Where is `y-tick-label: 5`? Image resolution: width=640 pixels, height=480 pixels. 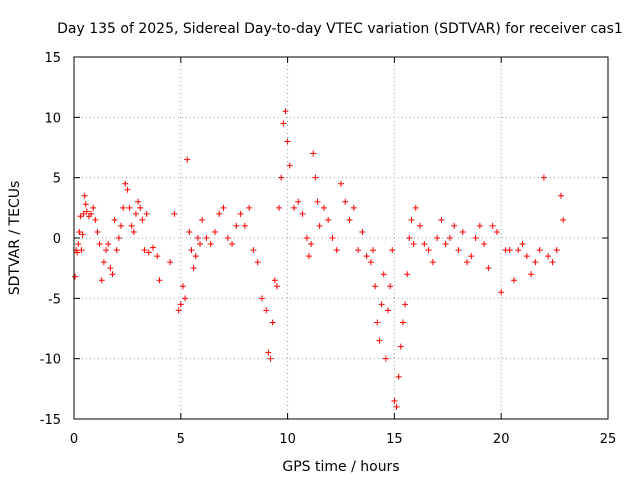 y-tick-label: 5 is located at coordinates (57, 179).